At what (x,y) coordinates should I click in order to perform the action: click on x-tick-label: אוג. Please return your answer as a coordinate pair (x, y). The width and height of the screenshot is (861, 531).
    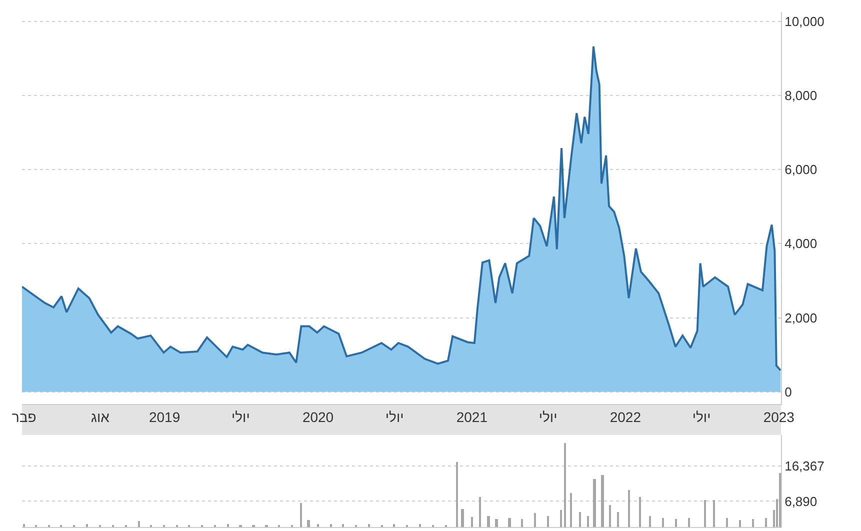
    Looking at the image, I should click on (100, 416).